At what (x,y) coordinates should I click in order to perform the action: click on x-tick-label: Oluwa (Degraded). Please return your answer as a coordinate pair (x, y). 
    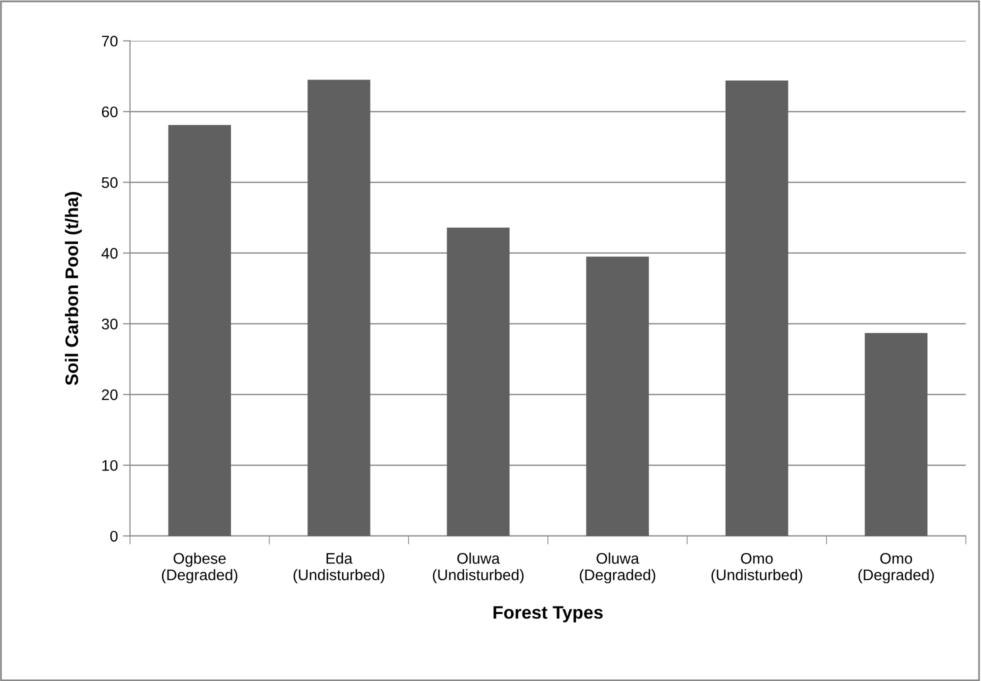
    Looking at the image, I should click on (618, 568).